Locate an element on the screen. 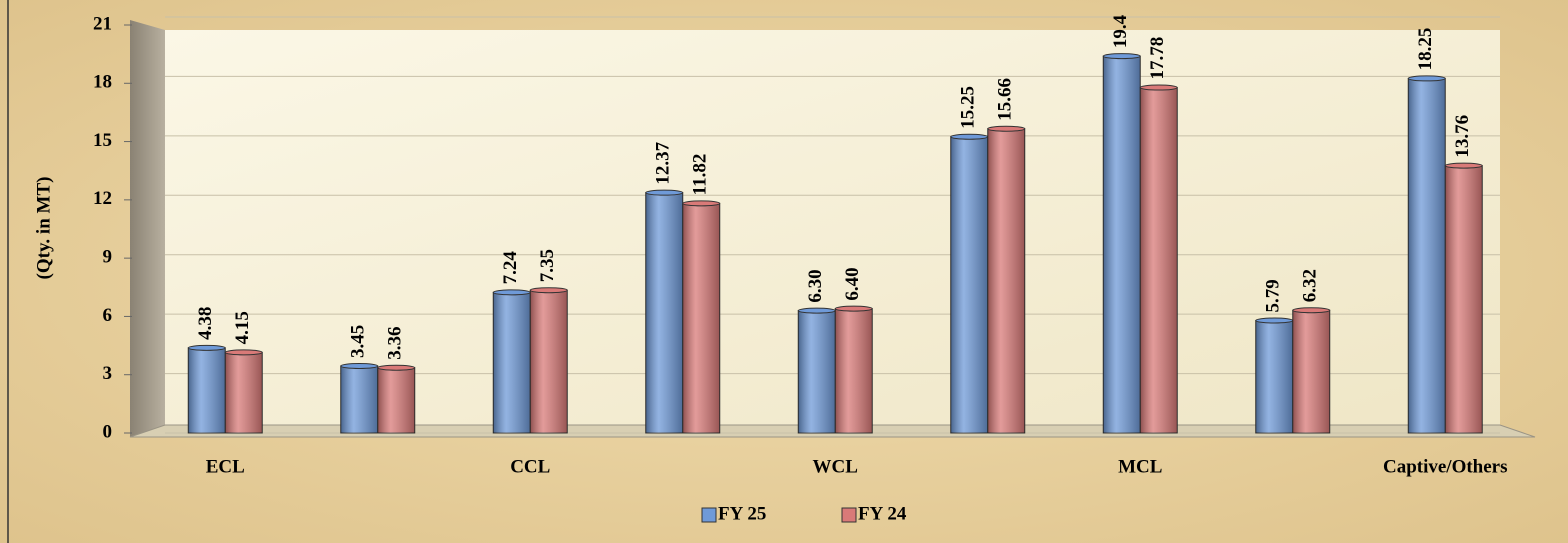 Image resolution: width=1568 pixels, height=543 pixels. x-tick-label: MCL is located at coordinates (1140, 466).